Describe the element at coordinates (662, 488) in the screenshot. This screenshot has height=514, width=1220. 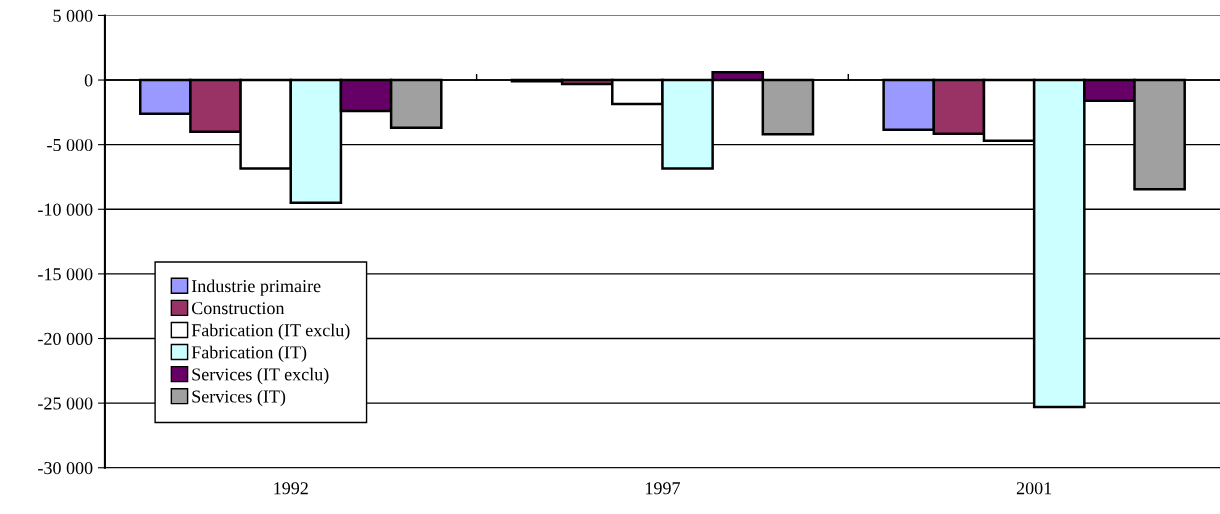
I see `x-tick-label: 1997` at that location.